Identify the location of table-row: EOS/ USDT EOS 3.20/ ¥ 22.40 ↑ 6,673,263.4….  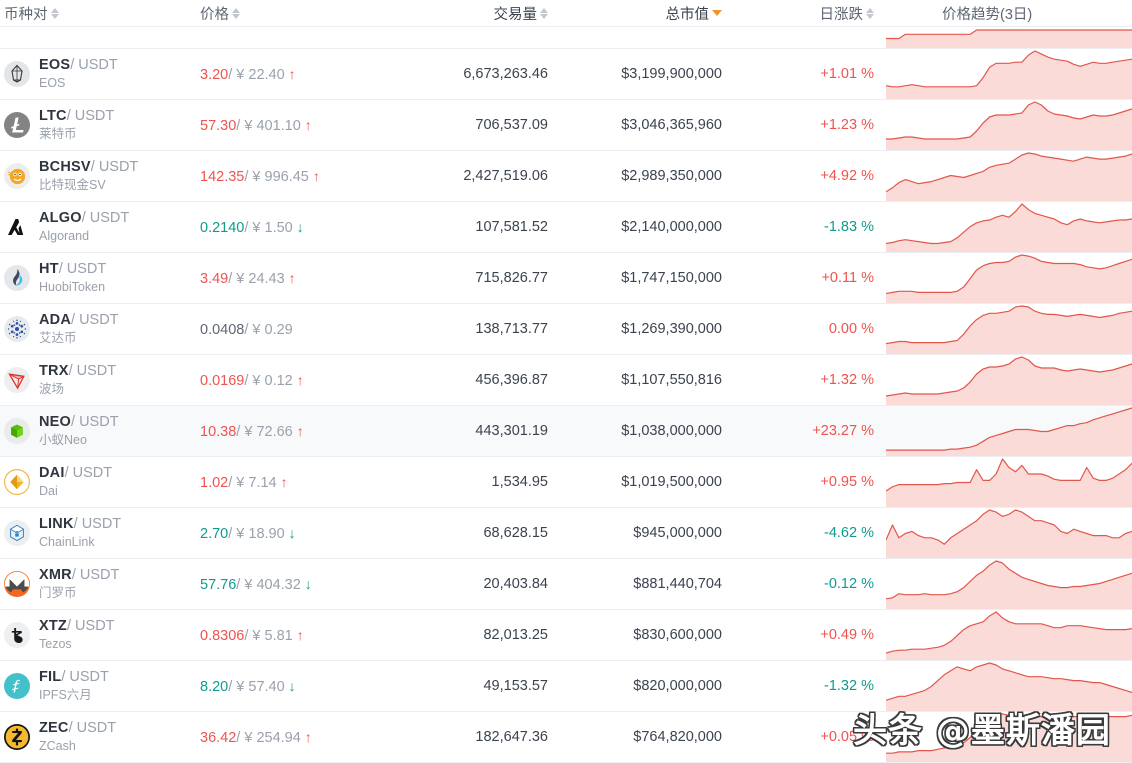
(566, 74).